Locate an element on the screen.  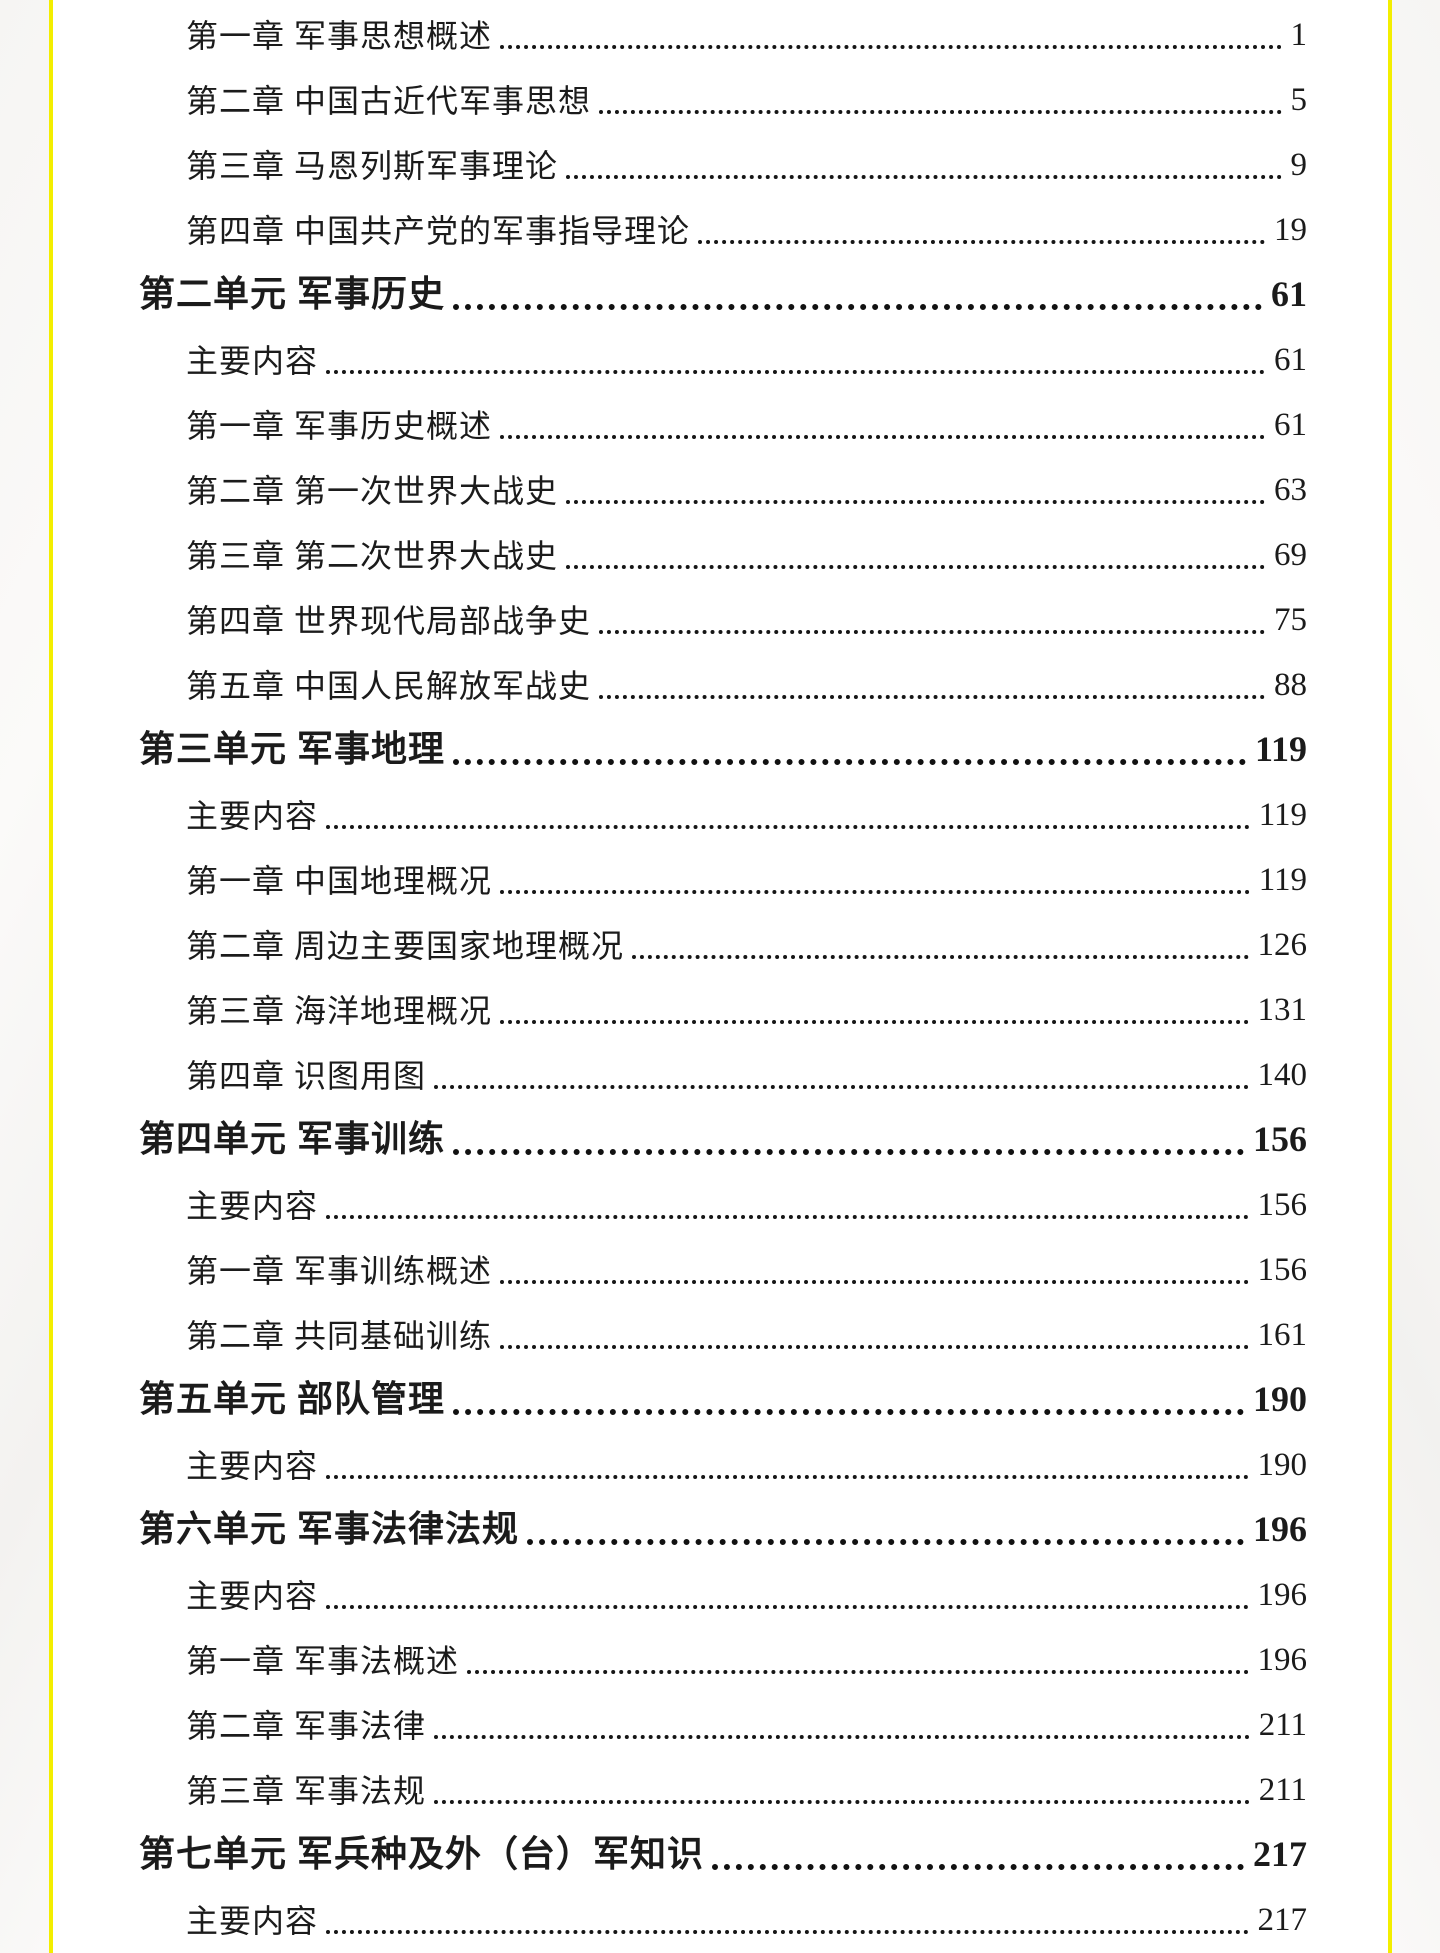
toc-entry-label: 第五章 中国人民解放军战史 is located at coordinates (389, 686).